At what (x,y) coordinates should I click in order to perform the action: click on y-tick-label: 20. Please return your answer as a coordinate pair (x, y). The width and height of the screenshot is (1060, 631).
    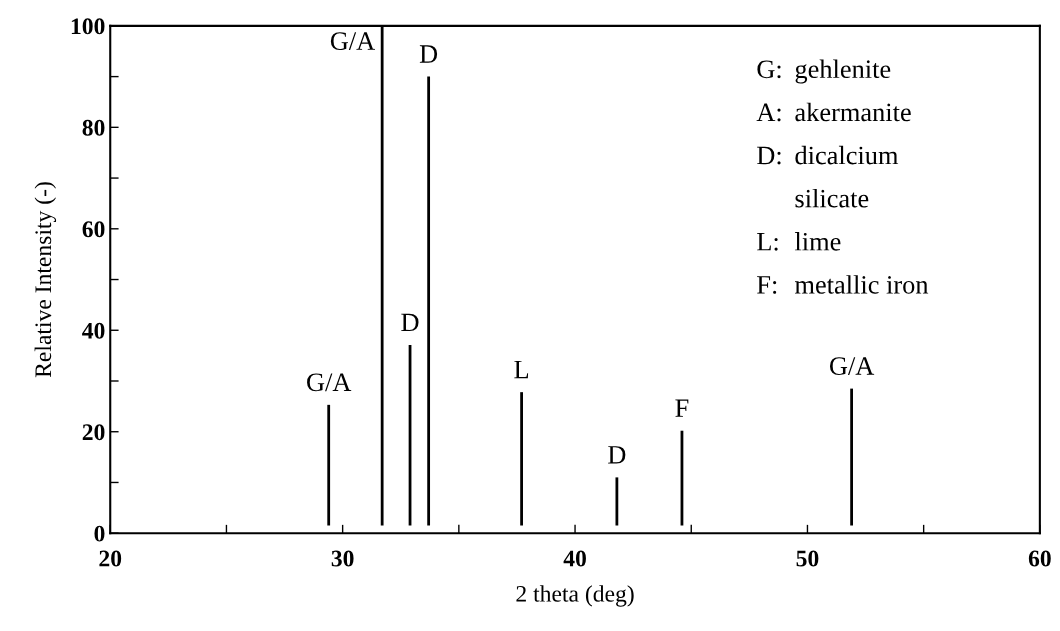
    Looking at the image, I should click on (93, 432).